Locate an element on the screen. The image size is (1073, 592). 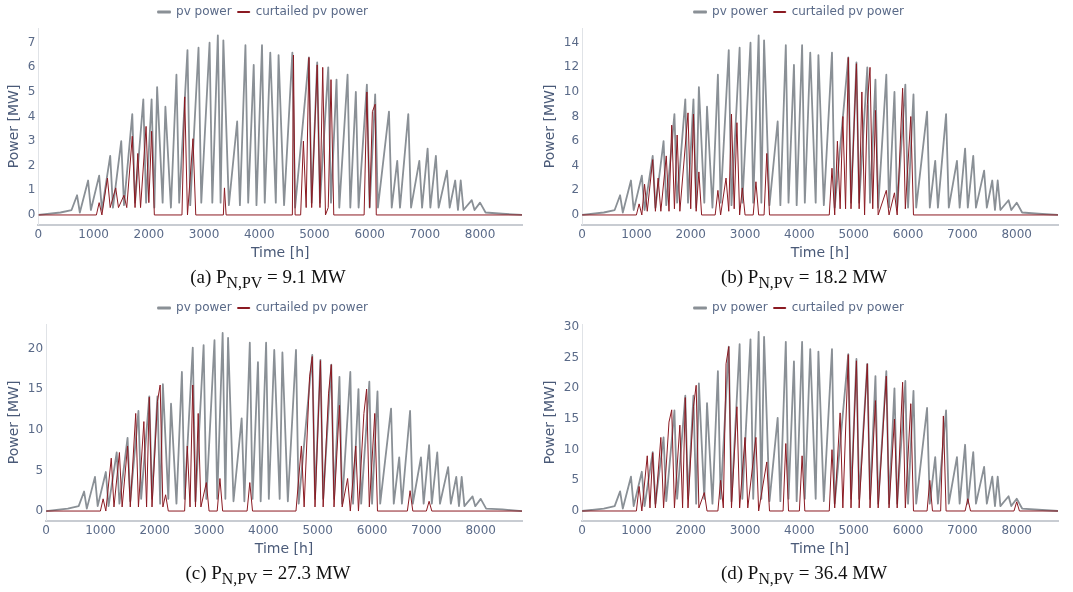
y-tick-label: 25 is located at coordinates (571, 356).